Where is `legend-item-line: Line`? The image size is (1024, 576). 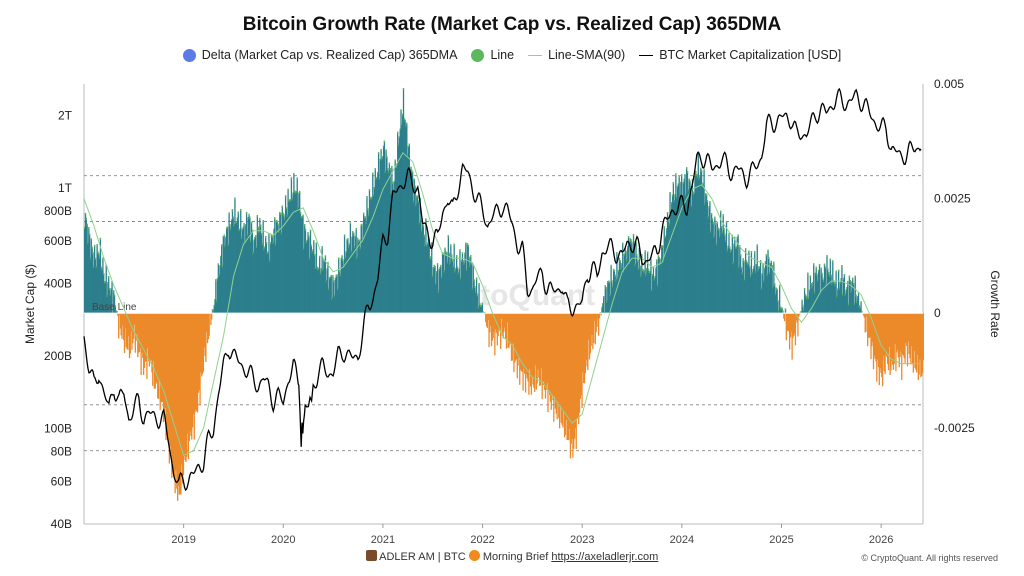 legend-item-line: Line is located at coordinates (492, 55).